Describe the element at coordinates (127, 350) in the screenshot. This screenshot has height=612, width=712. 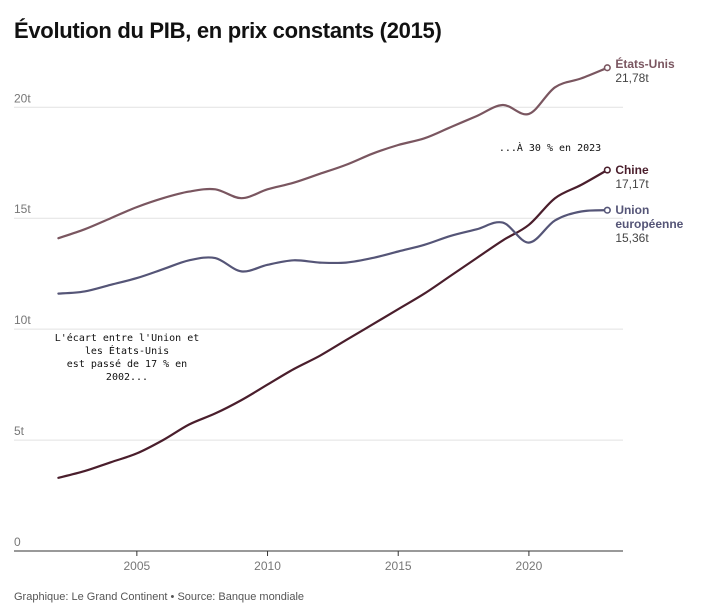
I see `annotation-text: les États-Unis` at that location.